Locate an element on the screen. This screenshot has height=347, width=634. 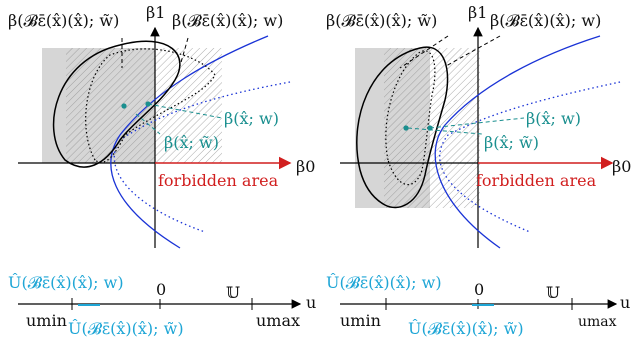
right-u-max-label: umax is located at coordinates (597, 322).